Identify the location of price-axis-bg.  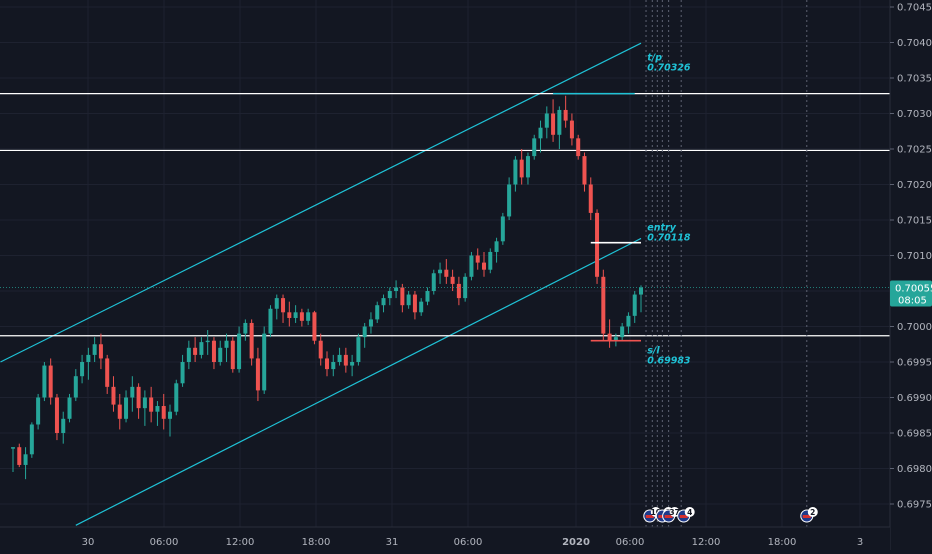
(911, 275).